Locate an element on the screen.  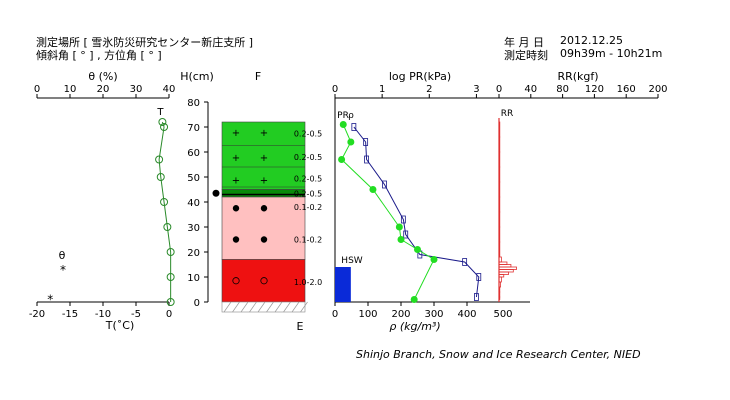
density-tick-label: 0 is located at coordinates (335, 314).